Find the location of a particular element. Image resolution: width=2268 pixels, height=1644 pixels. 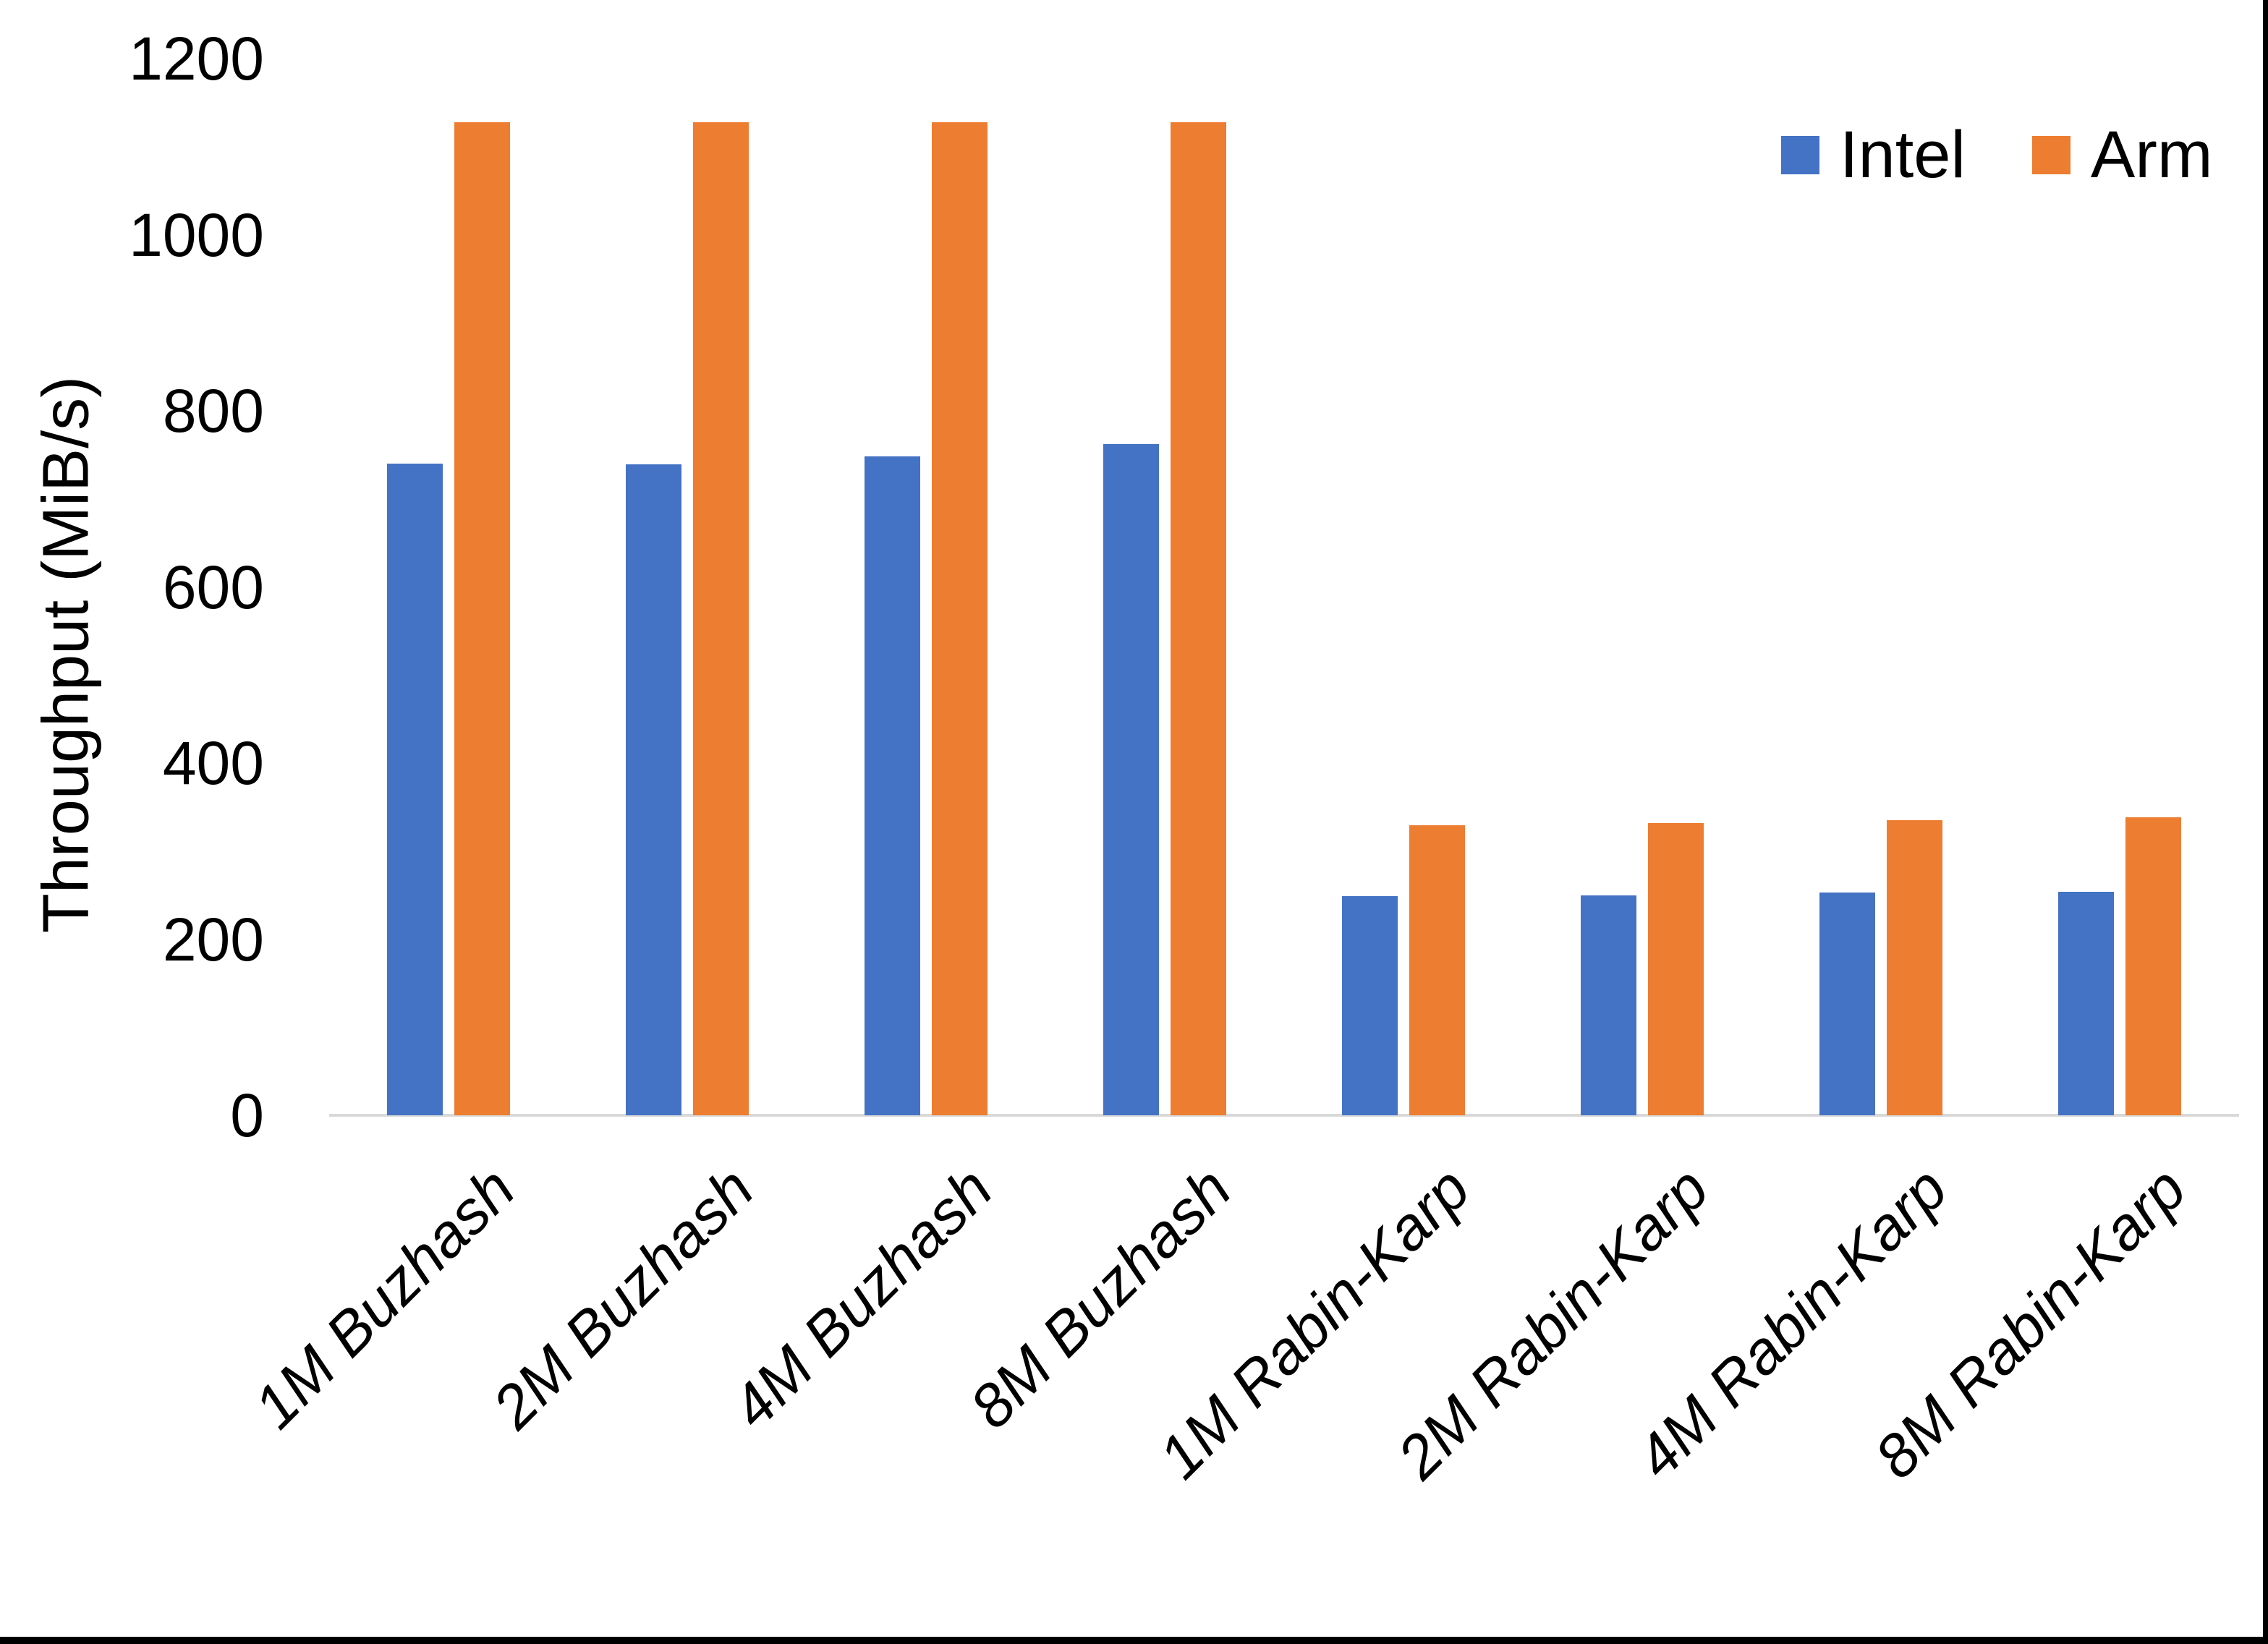

x-axis-line is located at coordinates (1284, 1115).